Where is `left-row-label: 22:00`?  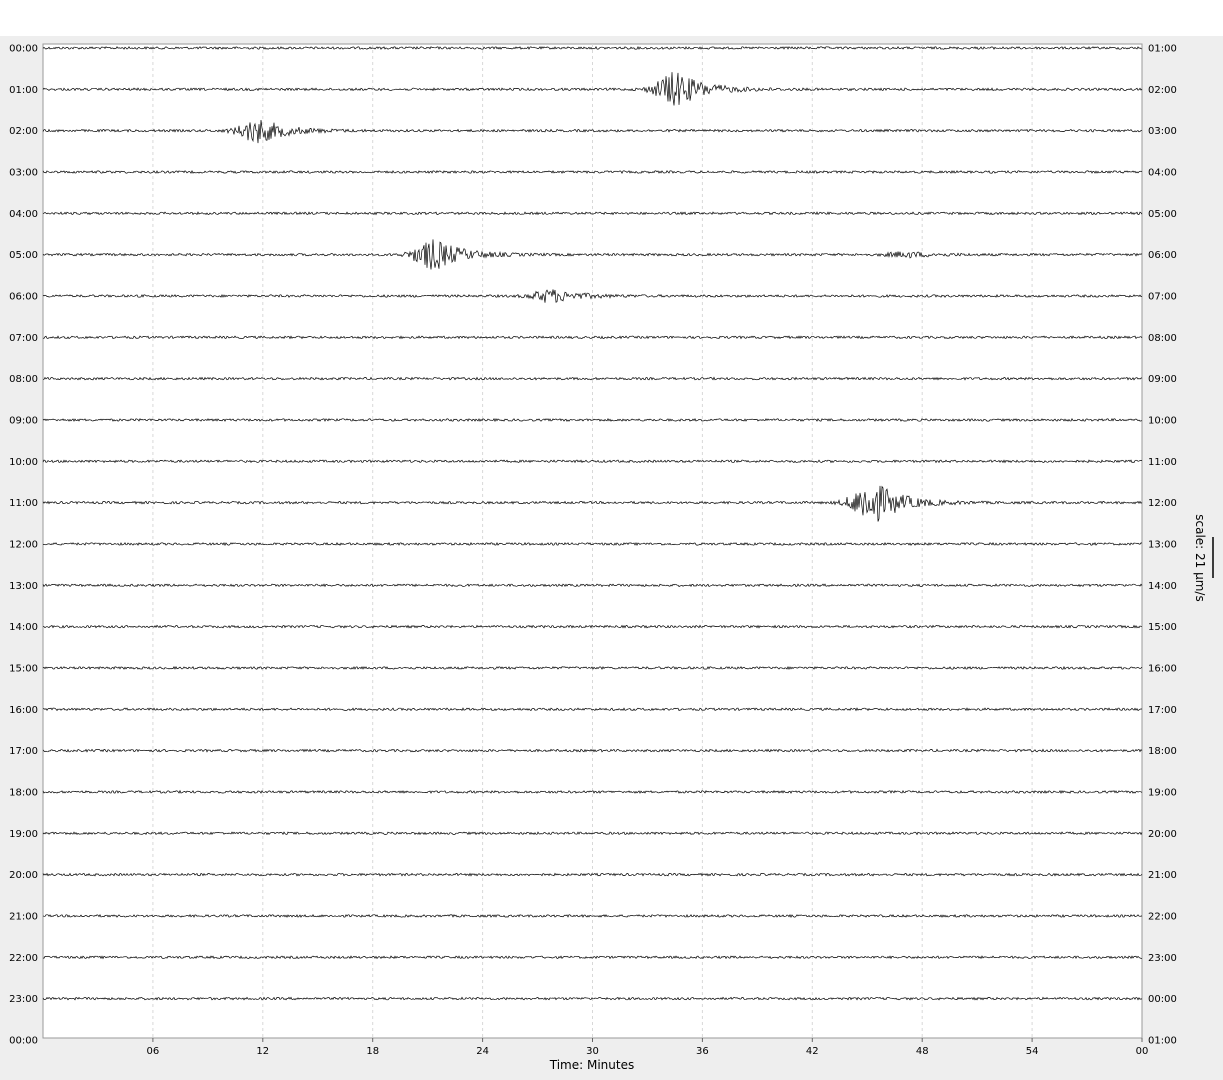
left-row-label: 22:00 is located at coordinates (23, 958).